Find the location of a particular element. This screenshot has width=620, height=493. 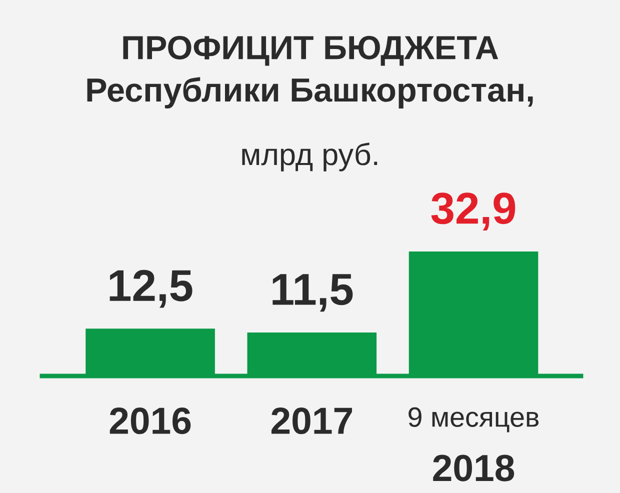

chart-subtitle: млрд руб. is located at coordinates (310, 157).